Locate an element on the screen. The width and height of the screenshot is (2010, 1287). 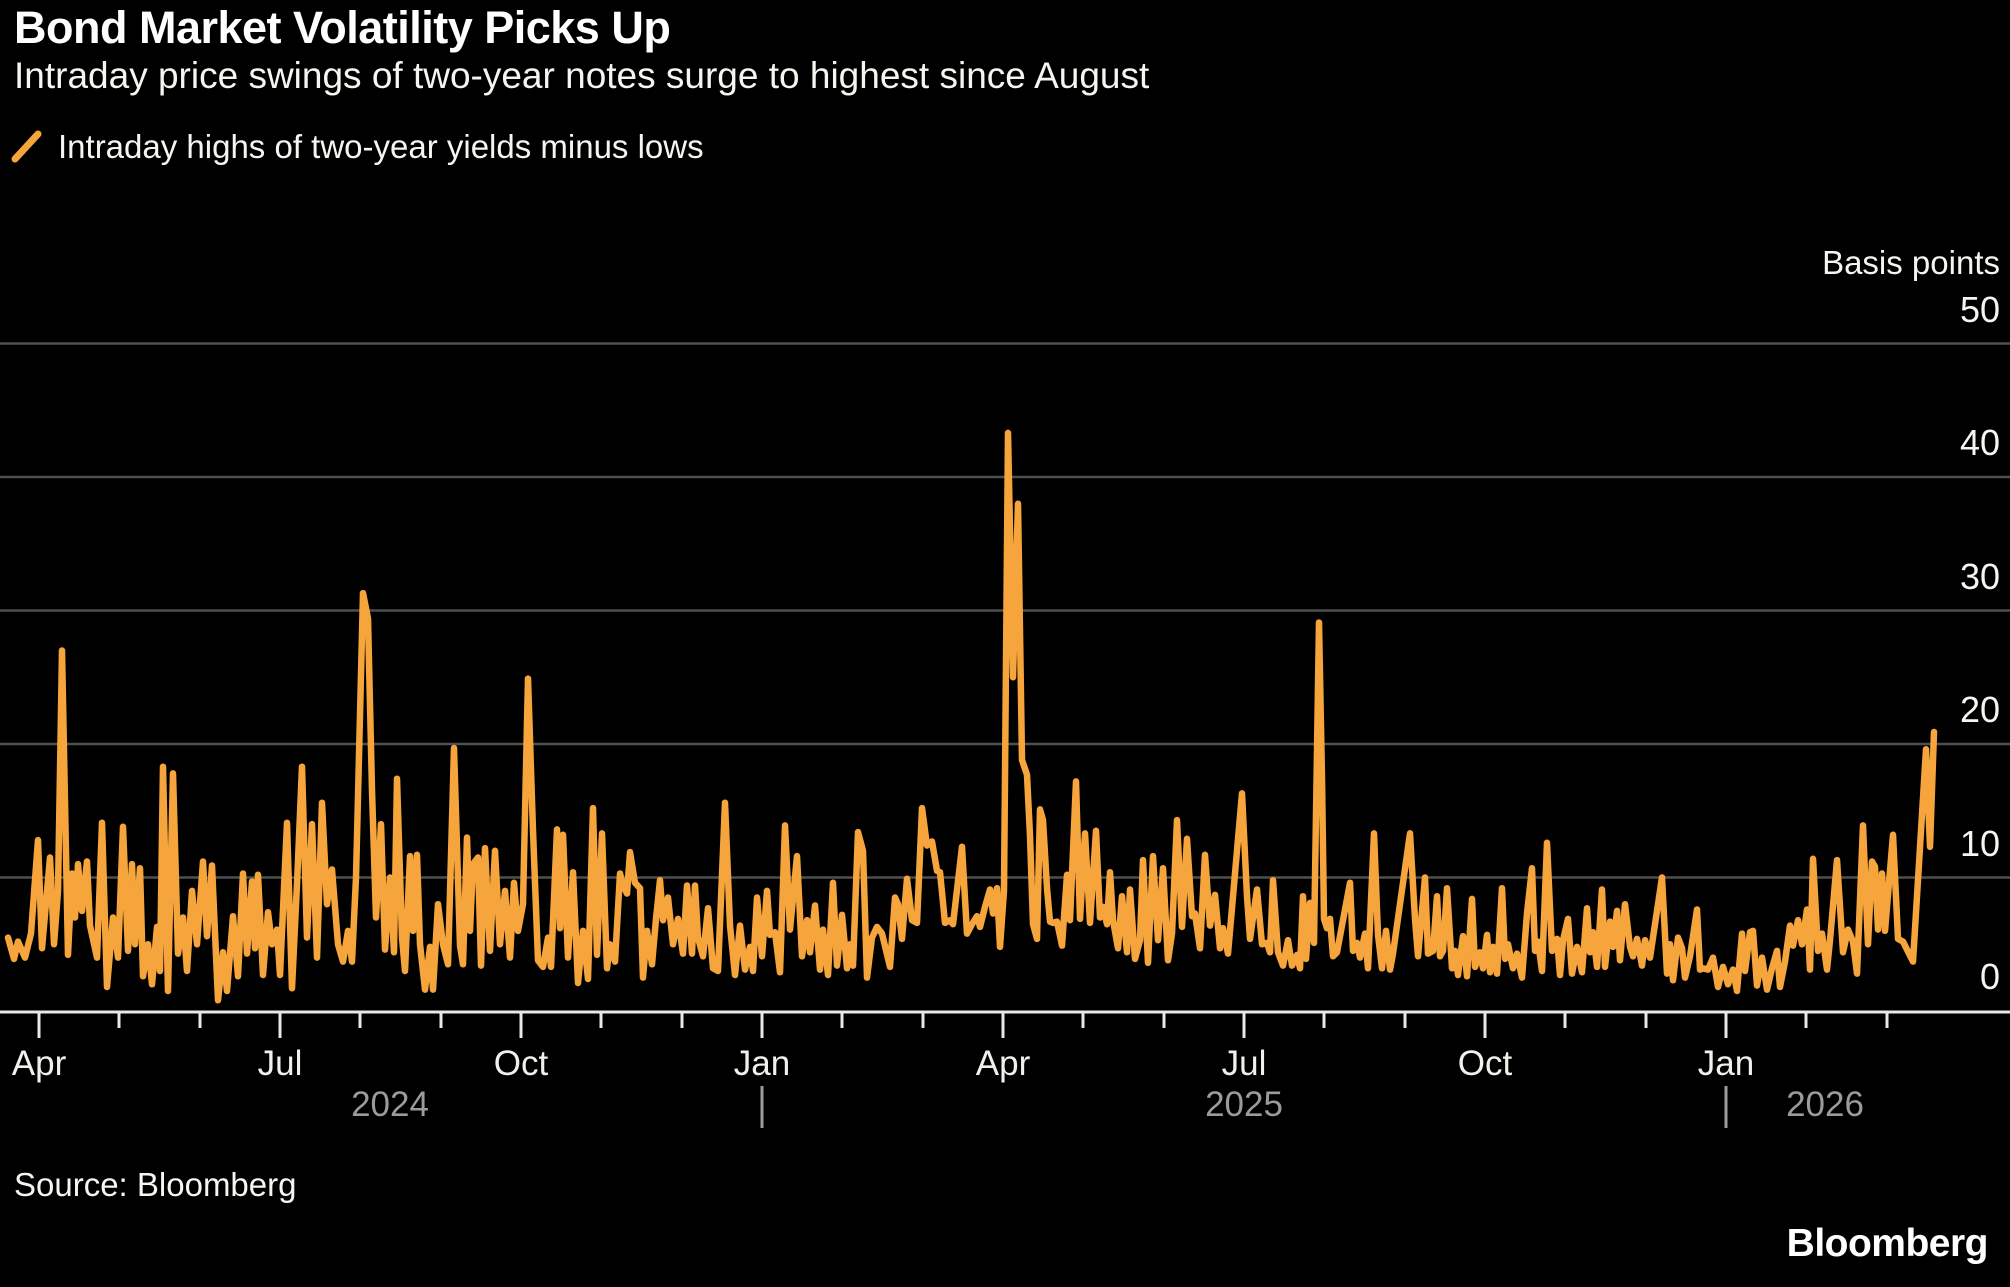
bloomberg-logo: Bloomberg is located at coordinates (1887, 1243).